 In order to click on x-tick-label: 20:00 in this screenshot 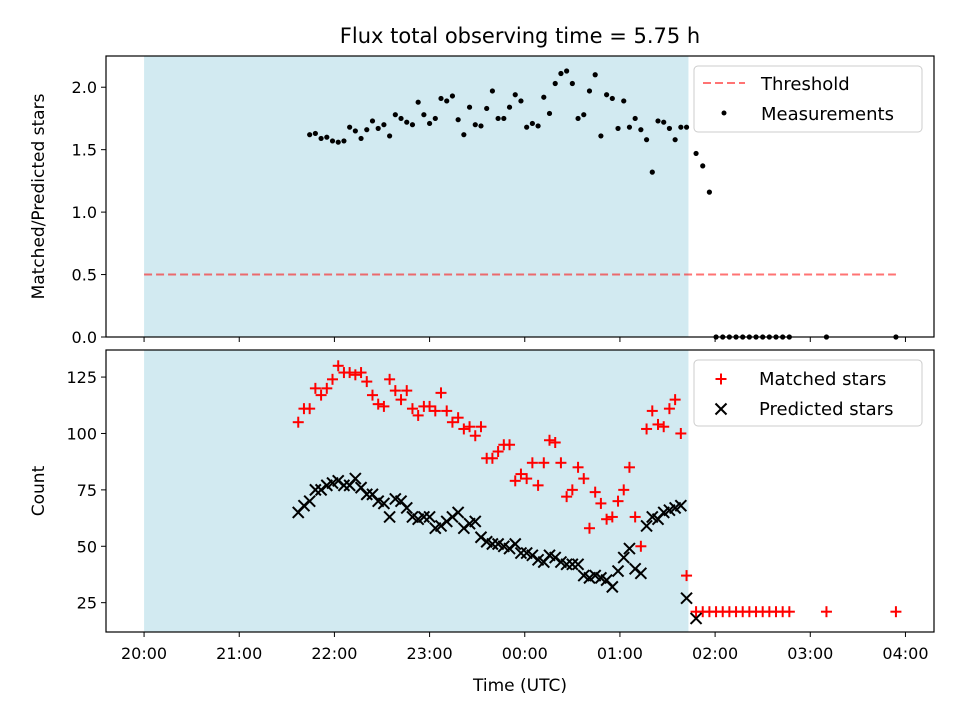, I will do `click(144, 653)`.